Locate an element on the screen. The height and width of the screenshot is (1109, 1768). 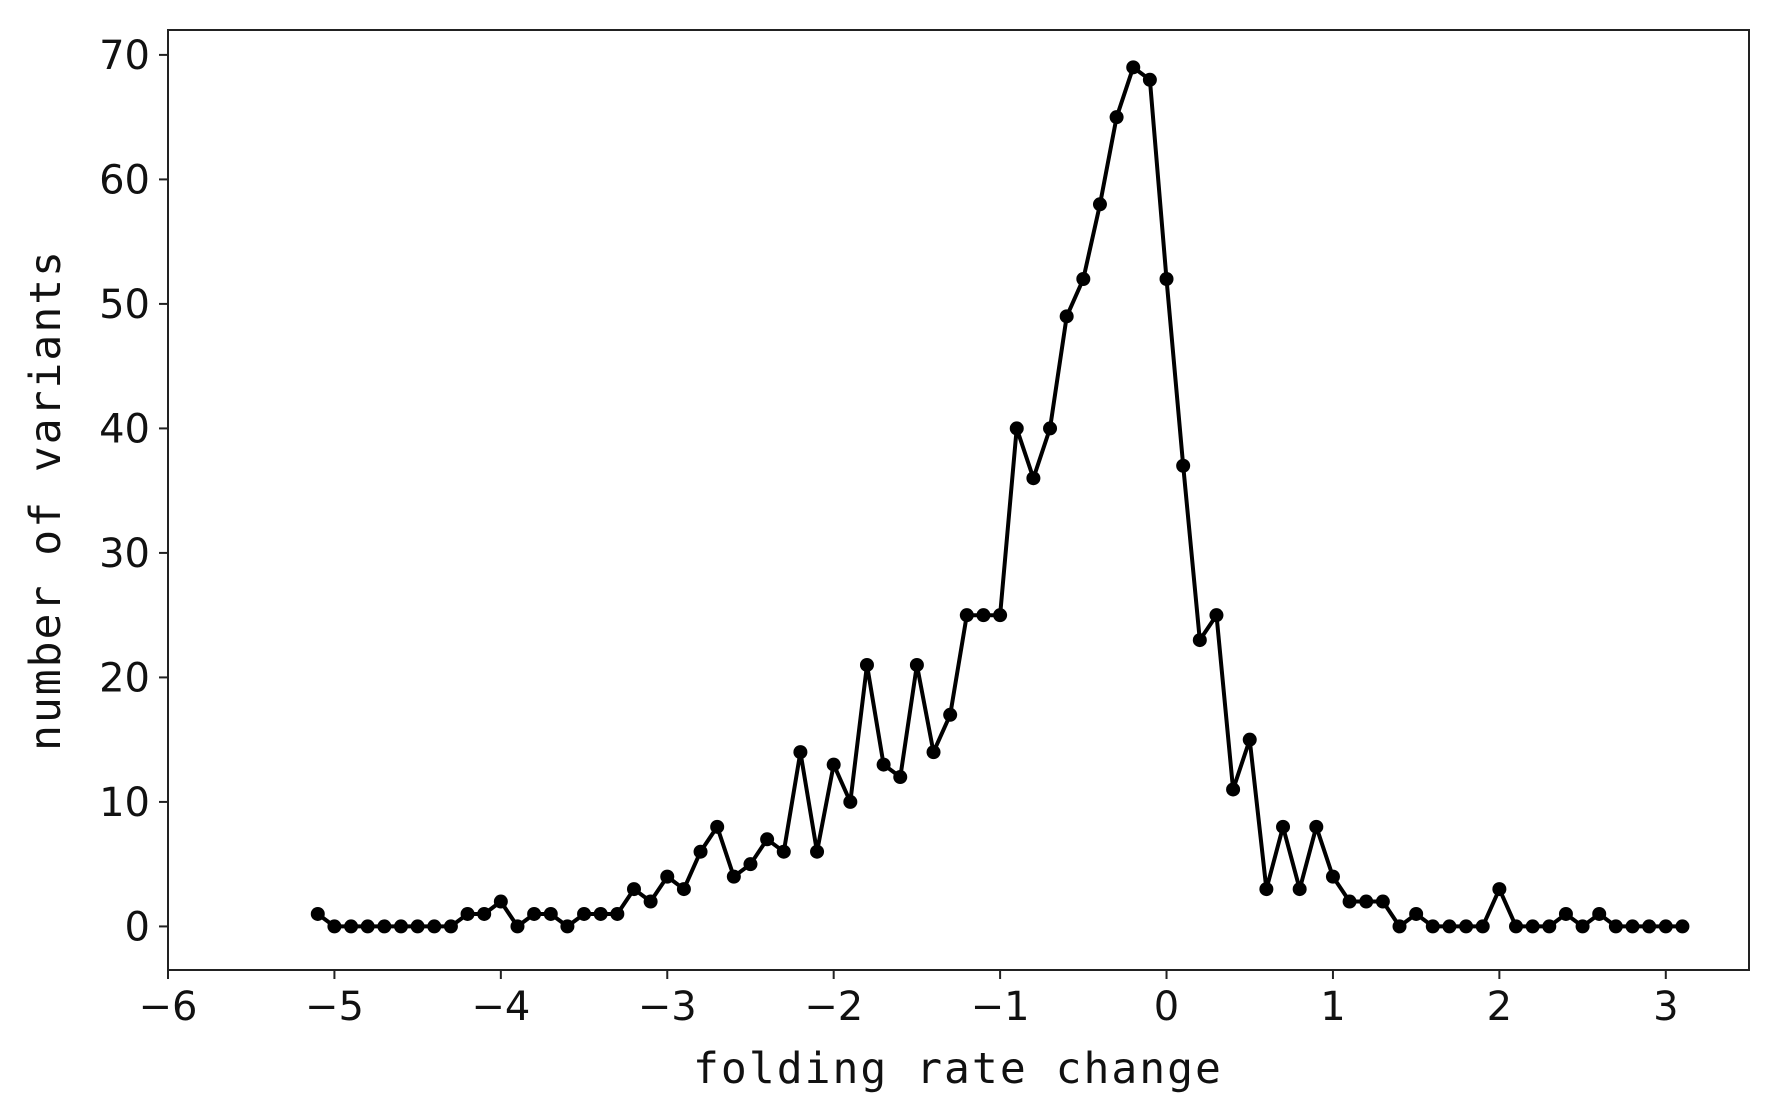
x-tick-label: −2 is located at coordinates (833, 1007).